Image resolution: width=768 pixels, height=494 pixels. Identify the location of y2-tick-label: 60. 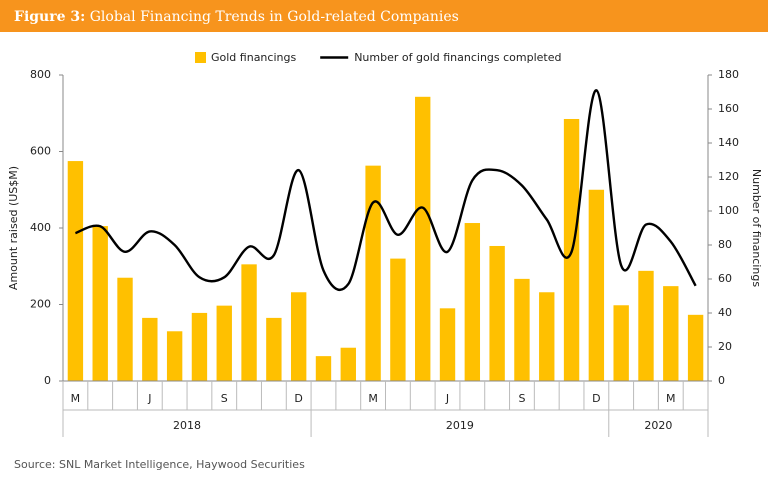
(725, 278).